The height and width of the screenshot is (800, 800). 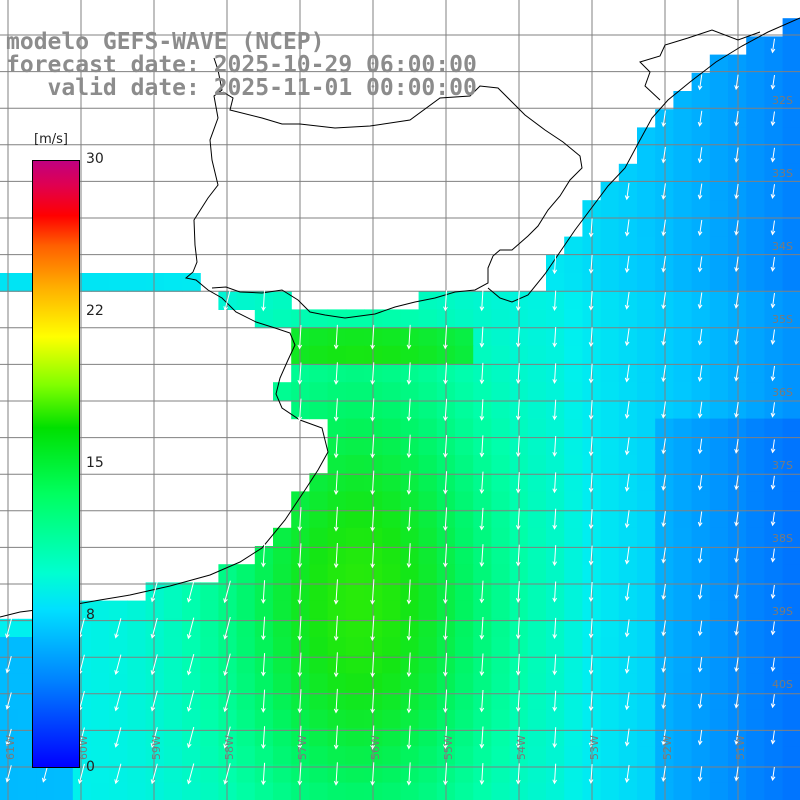 What do you see at coordinates (448, 747) in the screenshot?
I see `longitude-label: 55W` at bounding box center [448, 747].